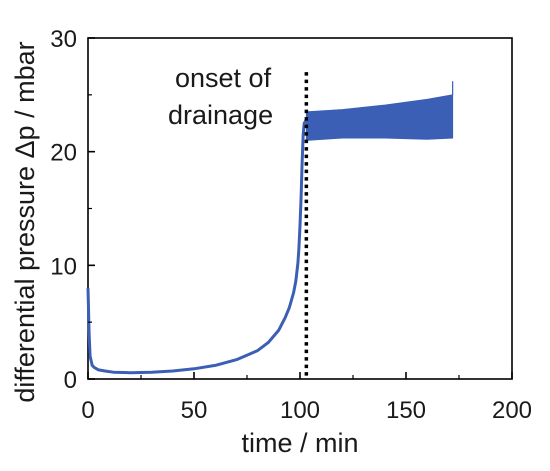 This screenshot has height=471, width=550. Describe the element at coordinates (512, 410) in the screenshot. I see `x-tick-label: 200` at that location.